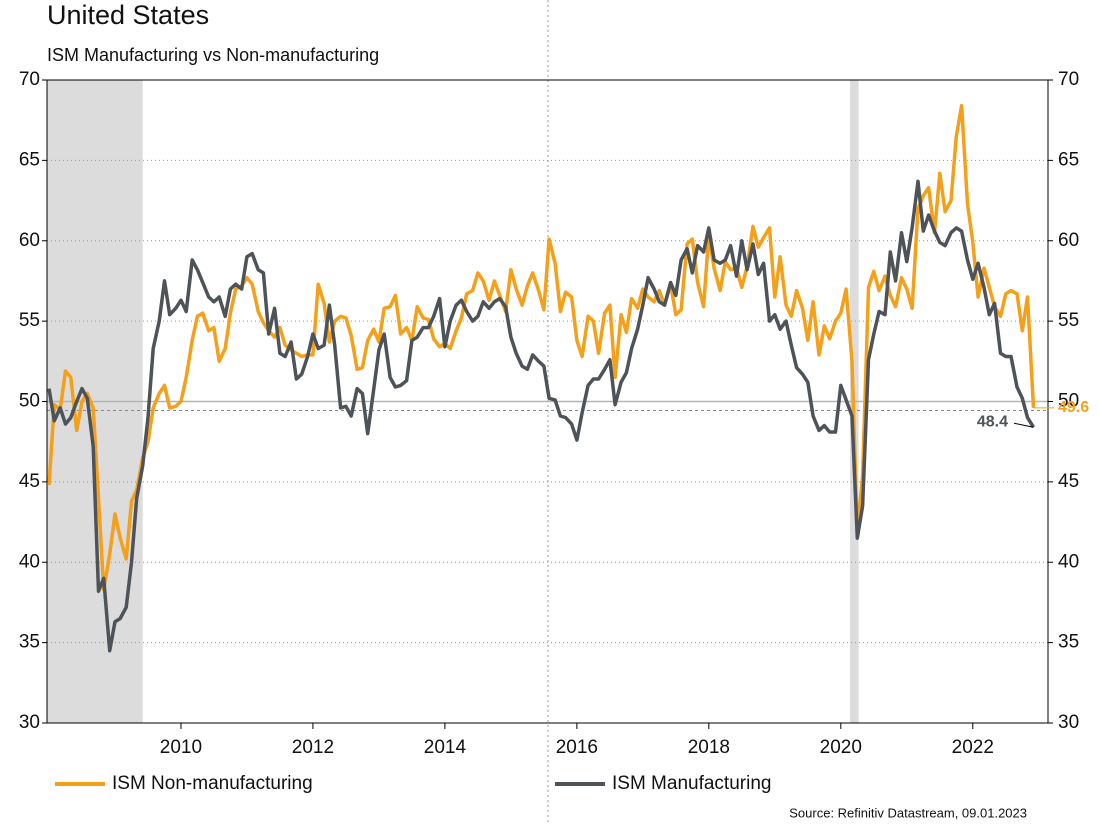 Image resolution: width=1100 pixels, height=824 pixels. I want to click on y2-tick-label: 70, so click(1068, 79).